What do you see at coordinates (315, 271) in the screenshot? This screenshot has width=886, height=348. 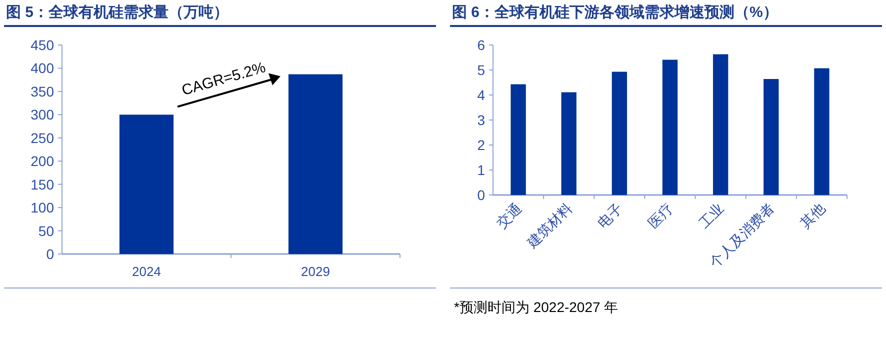 I see `x-tick-label: 2029` at bounding box center [315, 271].